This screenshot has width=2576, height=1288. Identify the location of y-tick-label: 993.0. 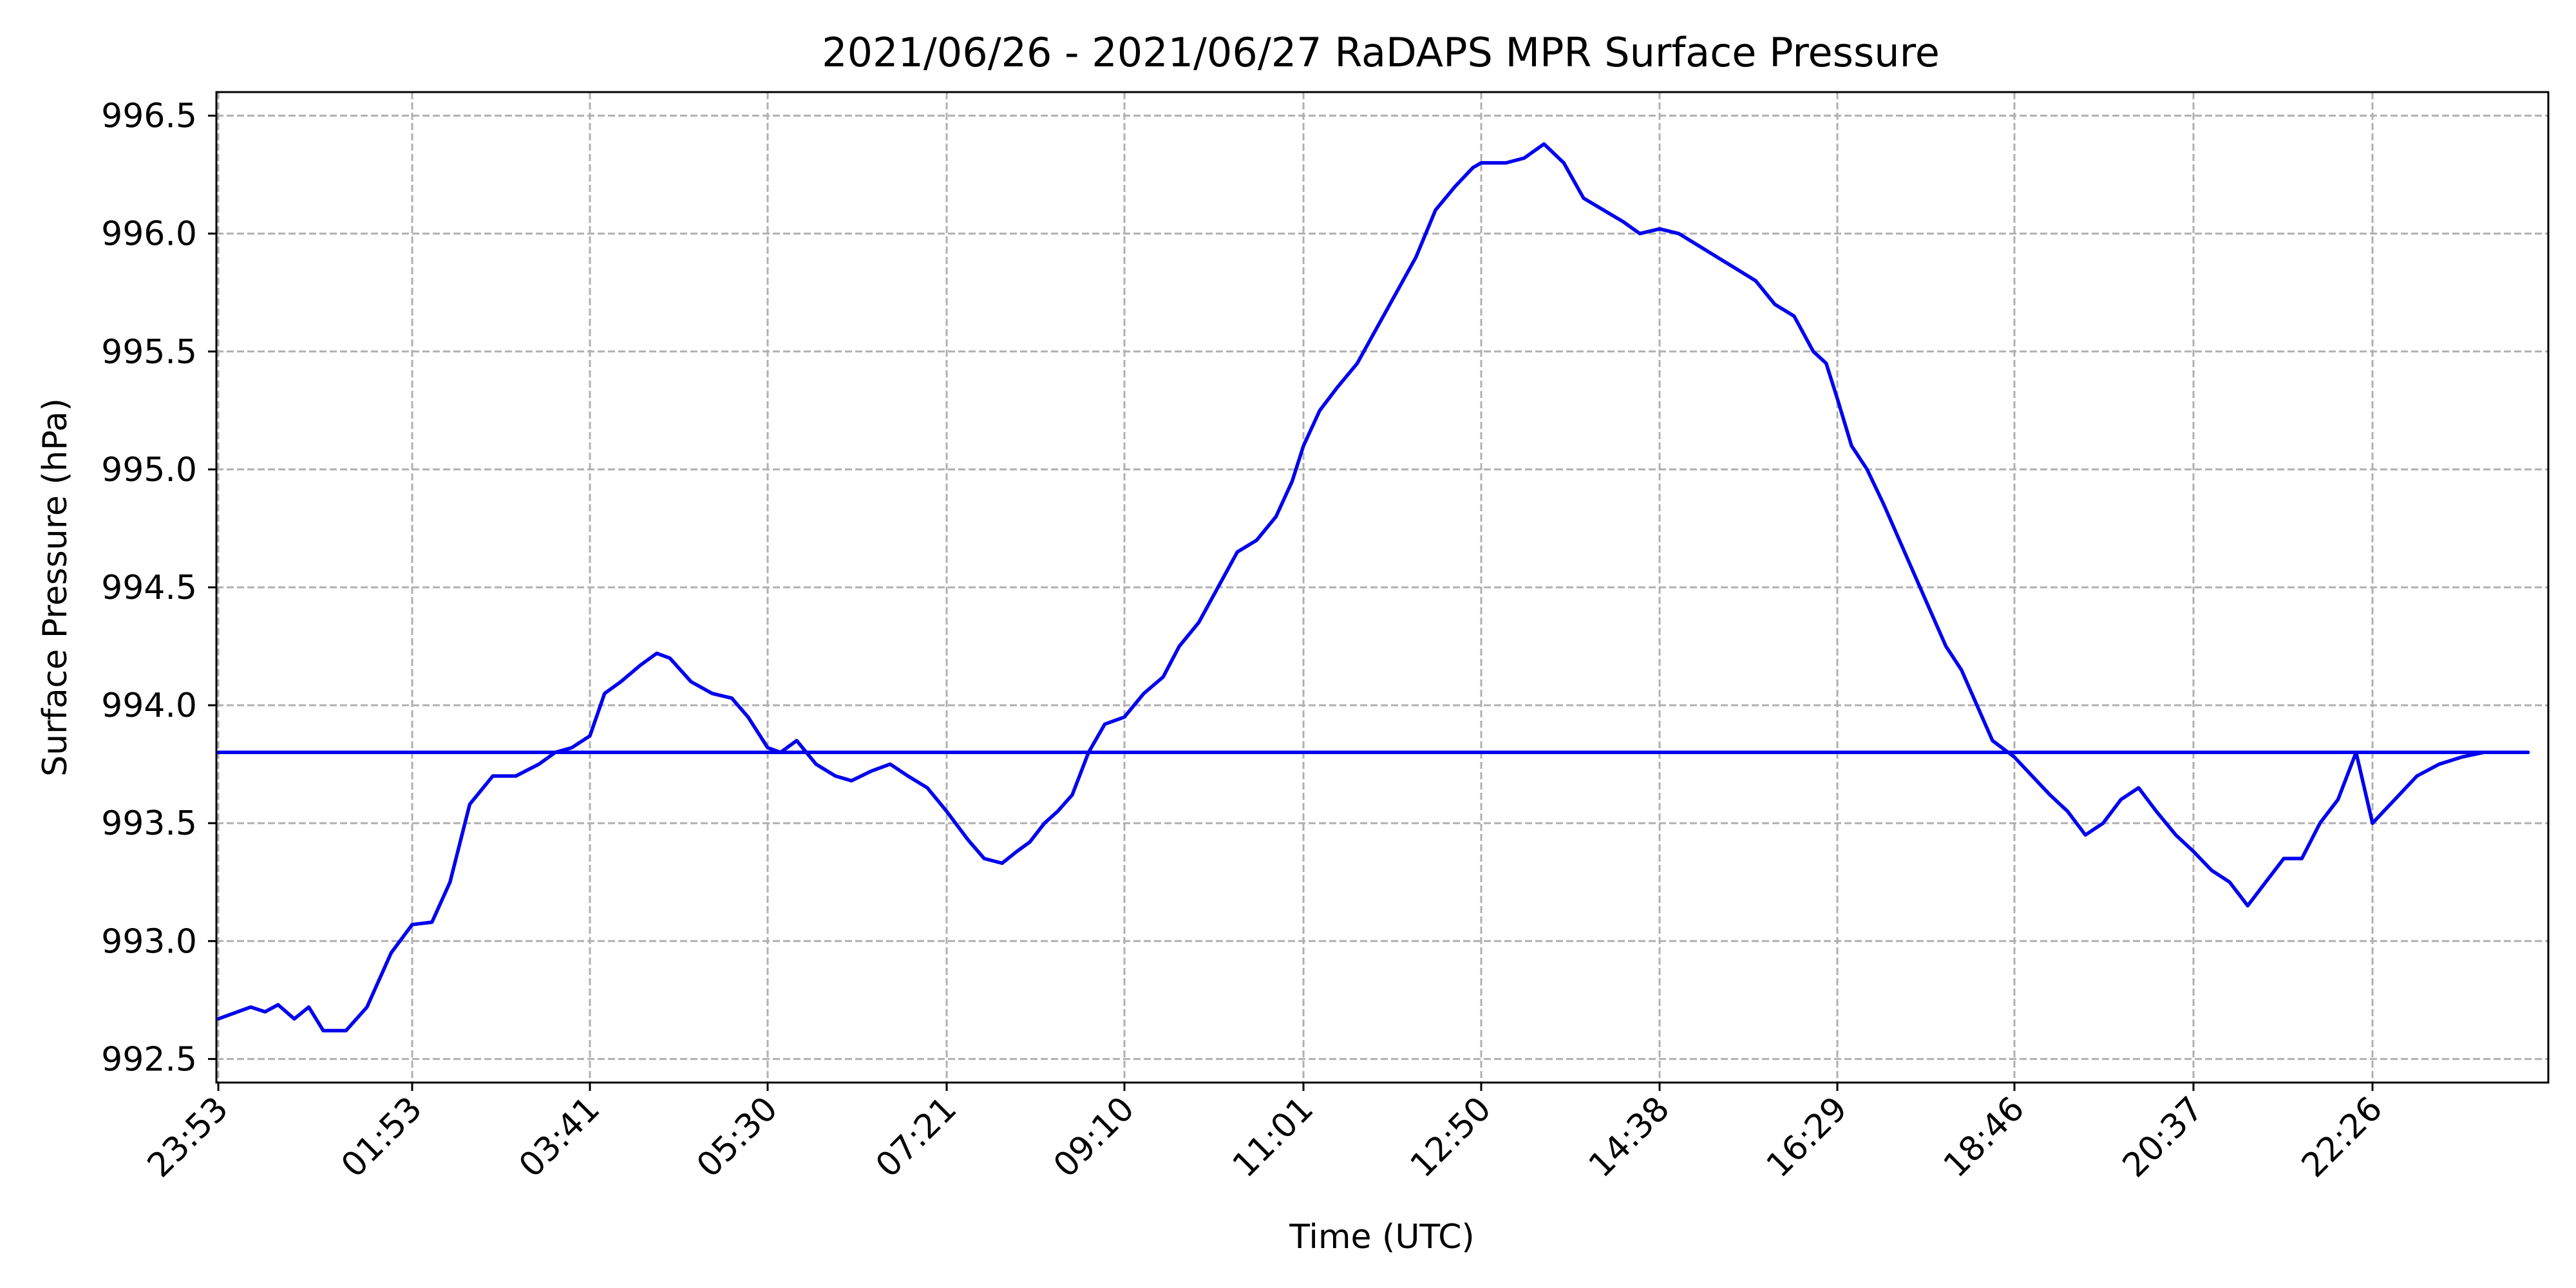
(149, 942).